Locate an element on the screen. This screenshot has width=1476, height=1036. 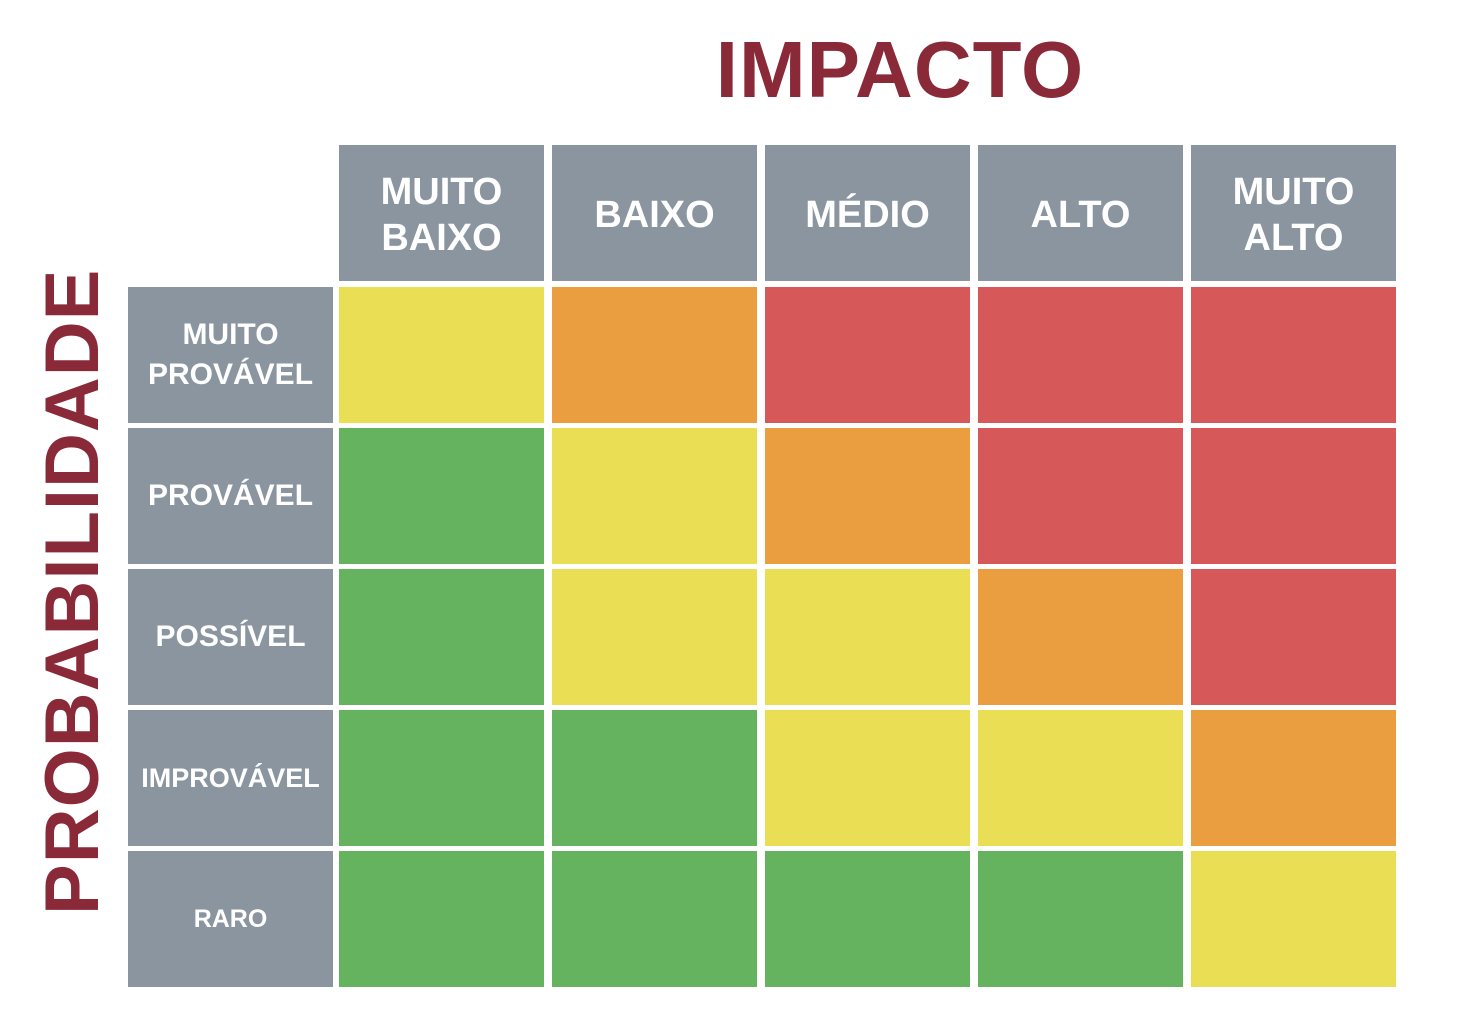
impact-title: IMPACTO is located at coordinates (900, 69).